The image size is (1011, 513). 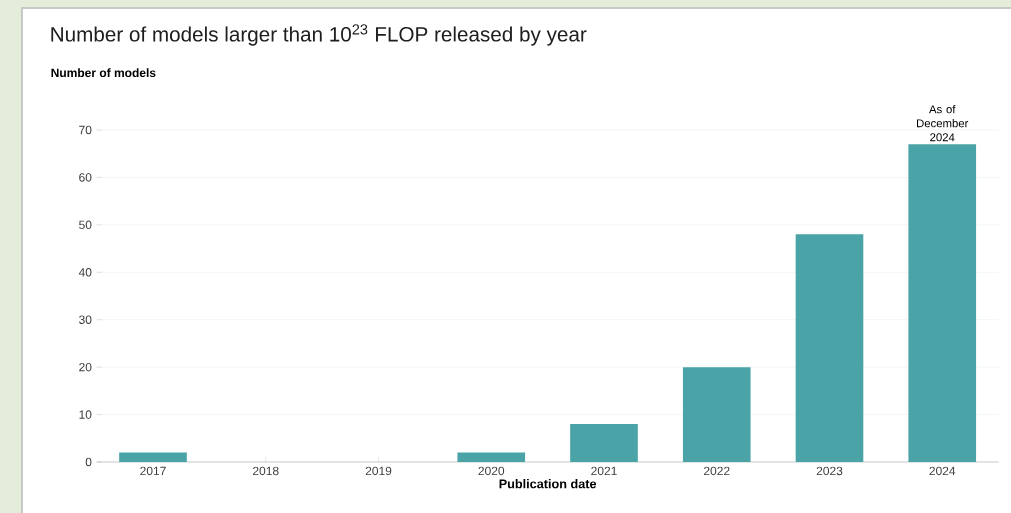 I want to click on y-tick-label: 20, so click(x=85, y=367).